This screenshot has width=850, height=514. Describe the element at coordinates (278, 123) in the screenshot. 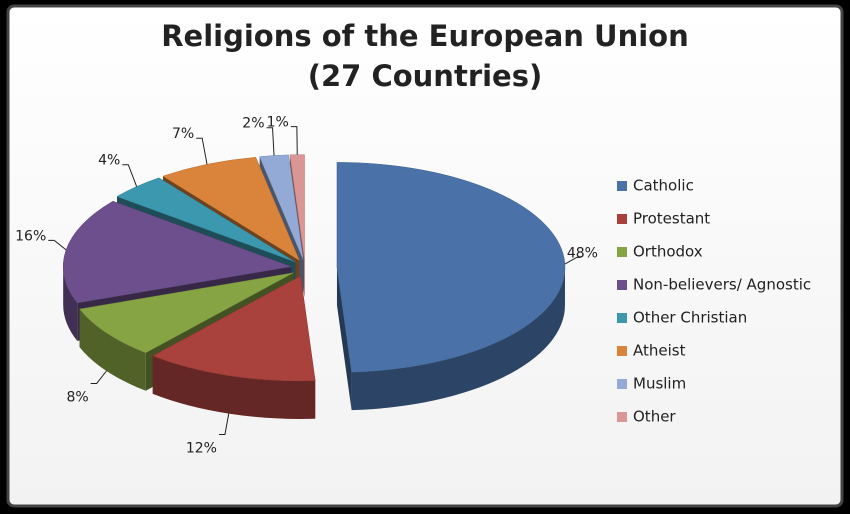

I see `data-label: 1%` at that location.